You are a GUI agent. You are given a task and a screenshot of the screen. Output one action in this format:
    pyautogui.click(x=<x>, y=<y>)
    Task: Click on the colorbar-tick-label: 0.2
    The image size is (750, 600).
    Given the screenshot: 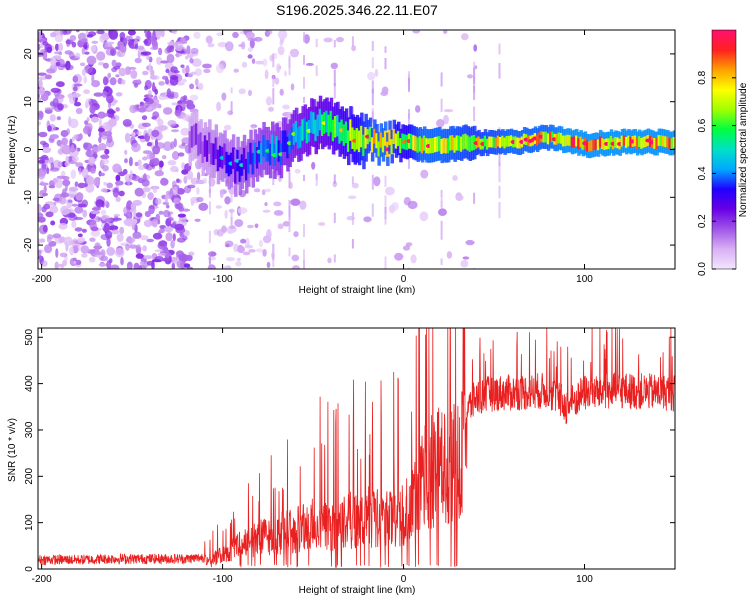 What is the action you would take?
    pyautogui.click(x=702, y=221)
    